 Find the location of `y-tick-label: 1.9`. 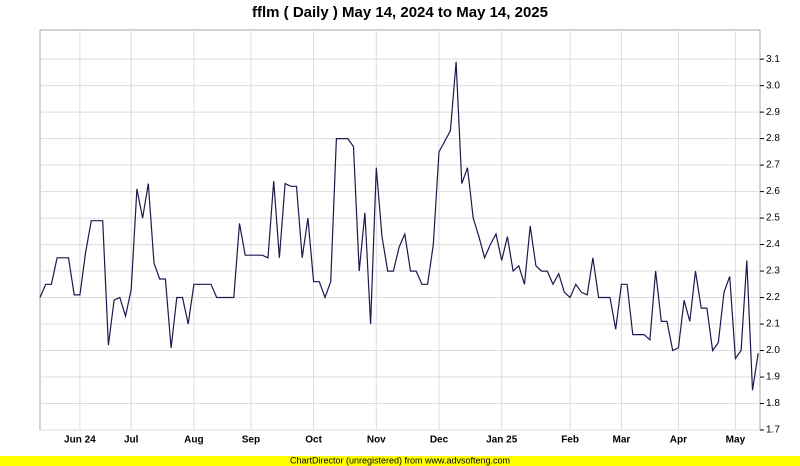

y-tick-label: 1.9 is located at coordinates (773, 377).